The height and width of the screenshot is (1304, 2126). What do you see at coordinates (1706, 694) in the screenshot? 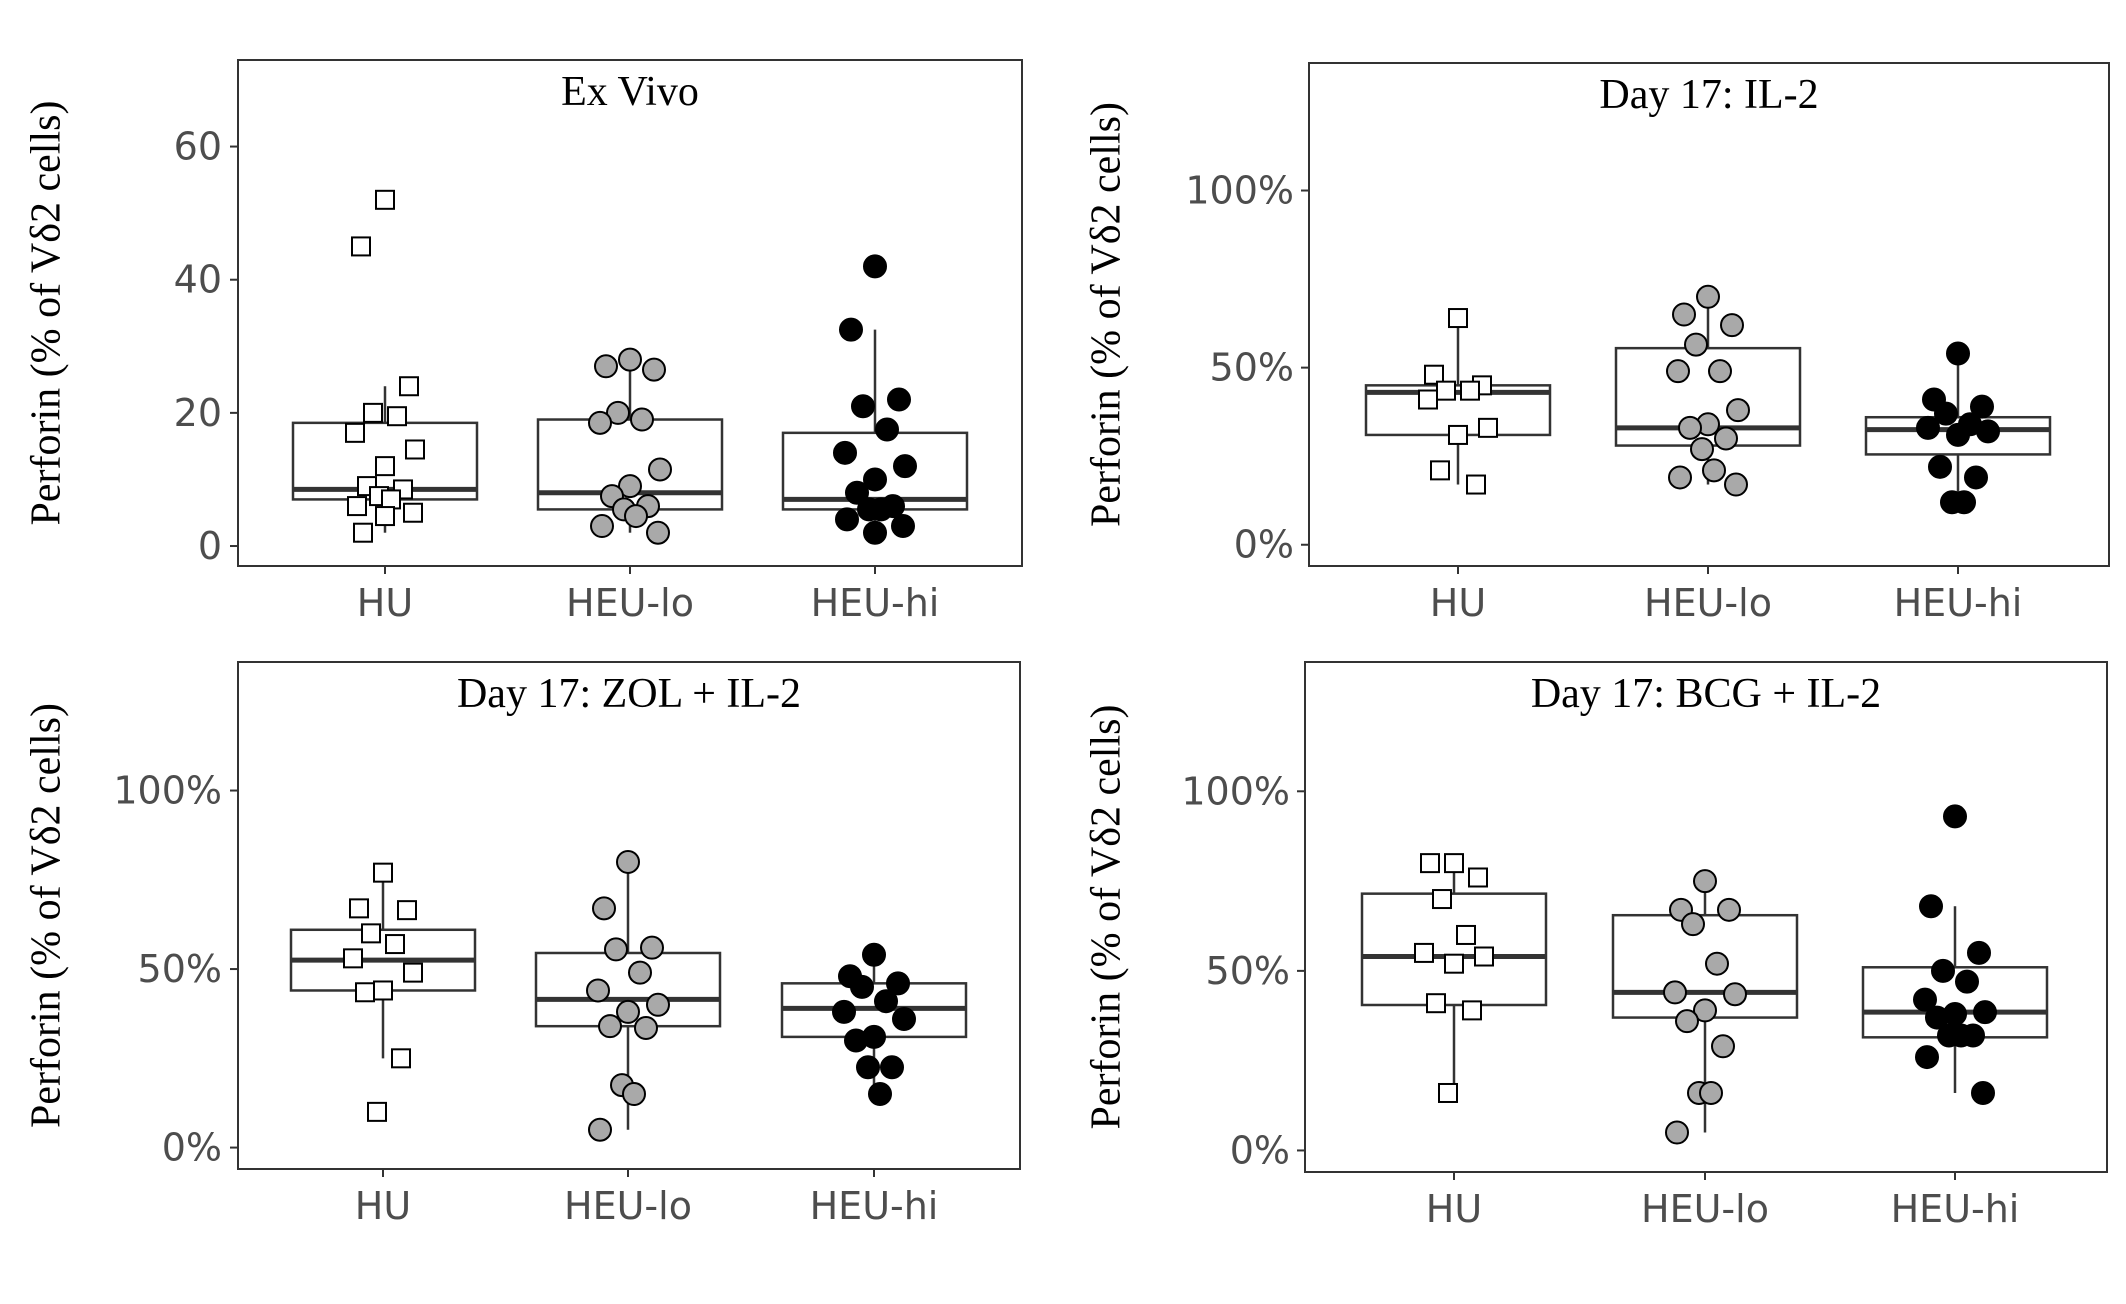
I see `panel-title: Day 17: BCG + IL-2` at bounding box center [1706, 694].